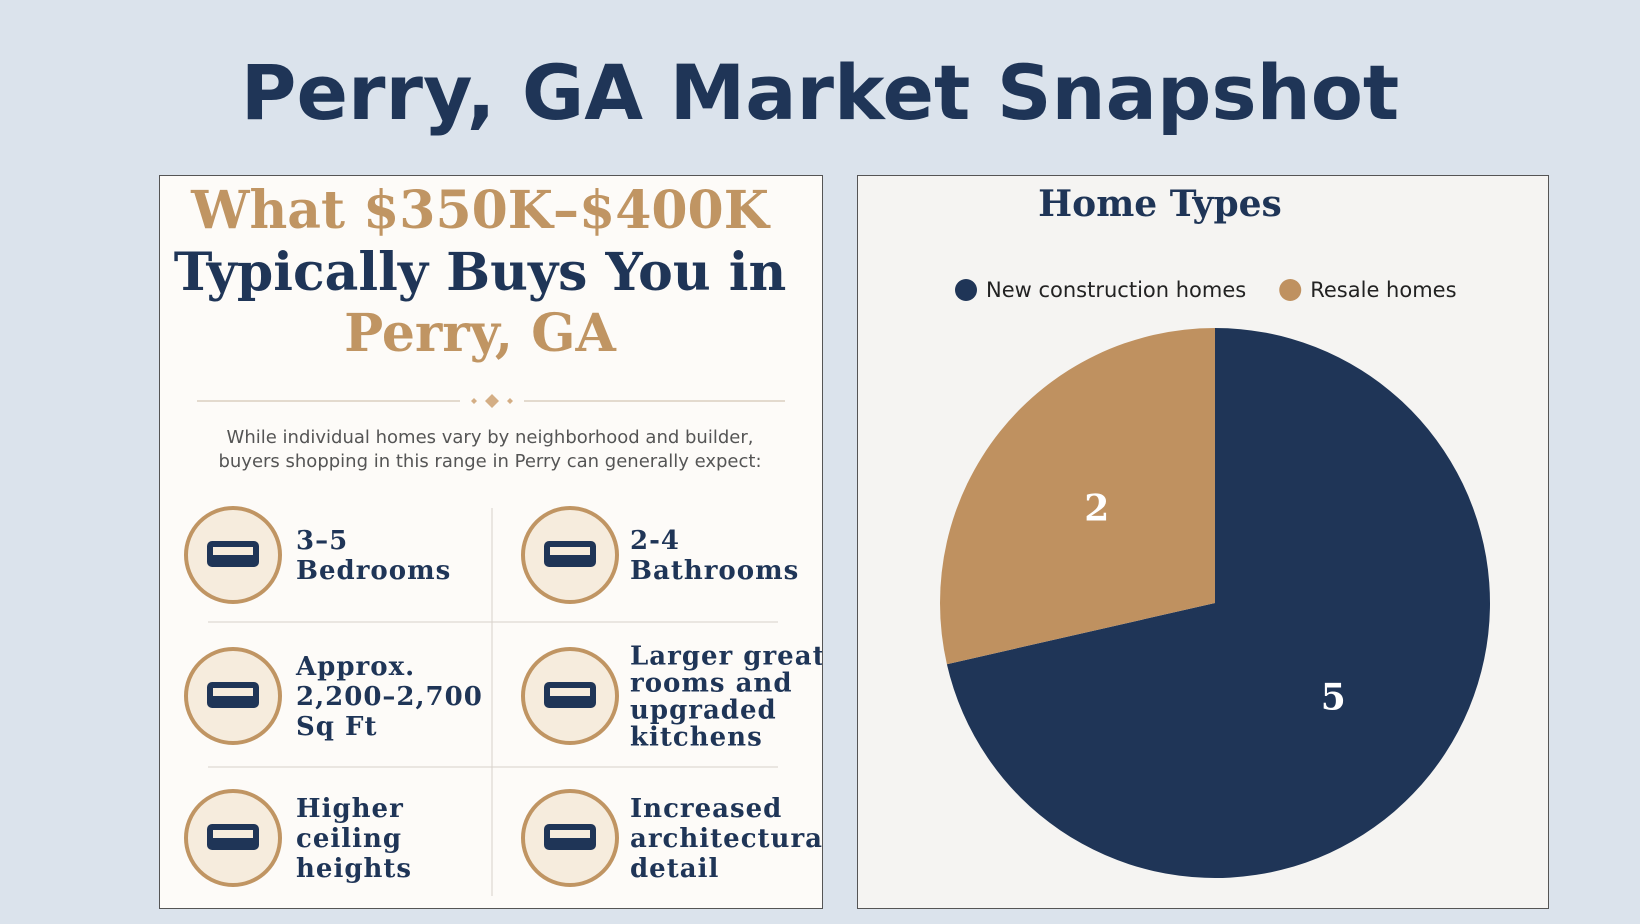 The image size is (1640, 924). Describe the element at coordinates (349, 839) in the screenshot. I see `item-text: ceiling` at that location.